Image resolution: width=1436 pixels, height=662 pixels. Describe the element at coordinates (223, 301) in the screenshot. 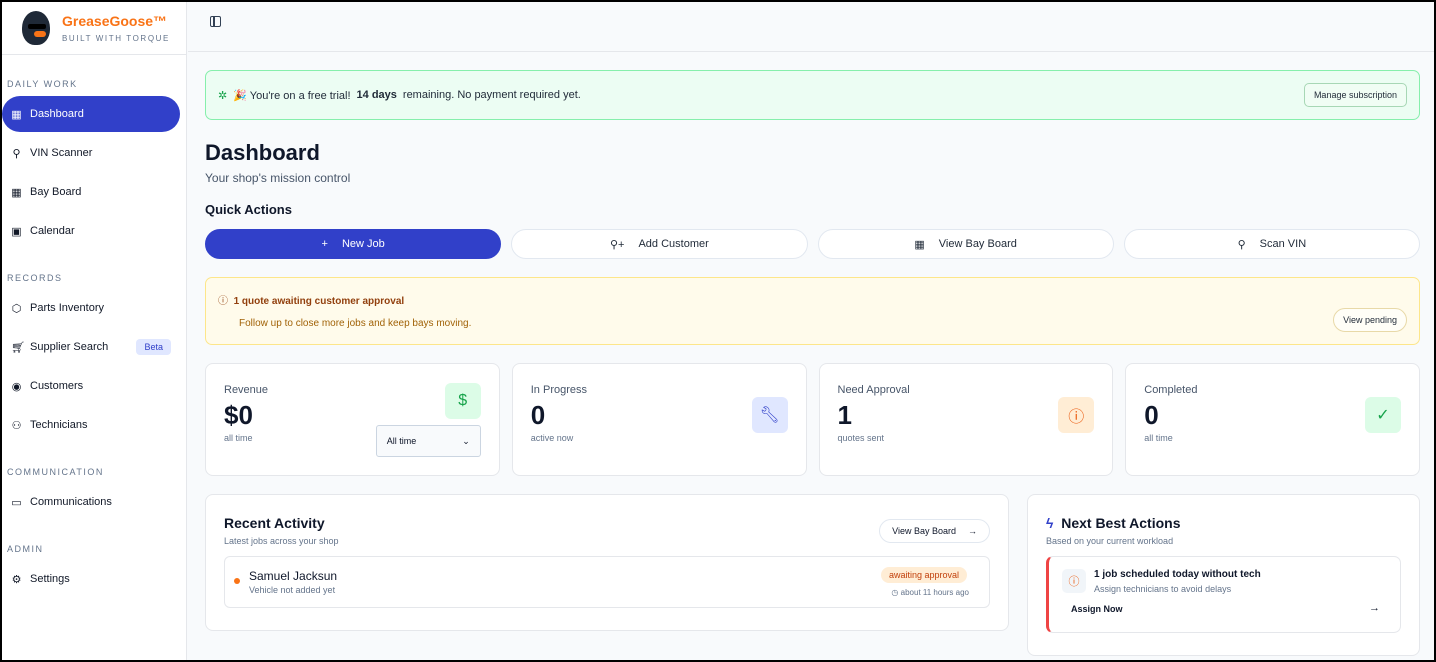

I see `info-icon: ⓘ` at that location.